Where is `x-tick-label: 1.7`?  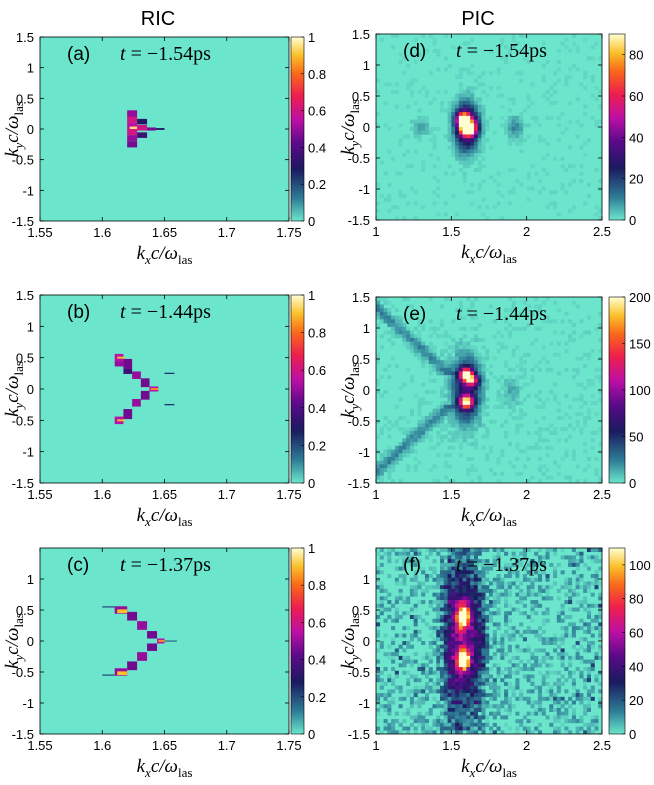 x-tick-label: 1.7 is located at coordinates (227, 745).